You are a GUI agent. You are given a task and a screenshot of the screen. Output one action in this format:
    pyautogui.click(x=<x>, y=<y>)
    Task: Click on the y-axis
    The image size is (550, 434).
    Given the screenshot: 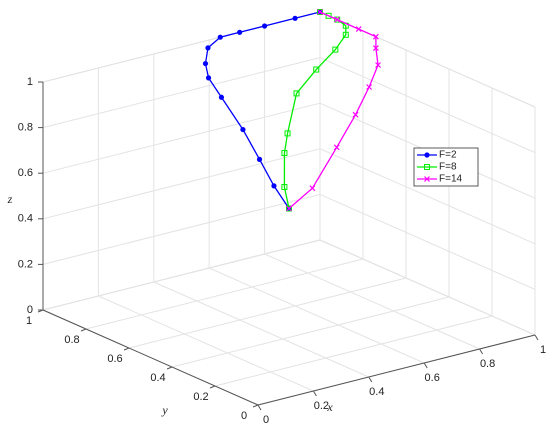 What is the action you would take?
    pyautogui.click(x=150, y=357)
    